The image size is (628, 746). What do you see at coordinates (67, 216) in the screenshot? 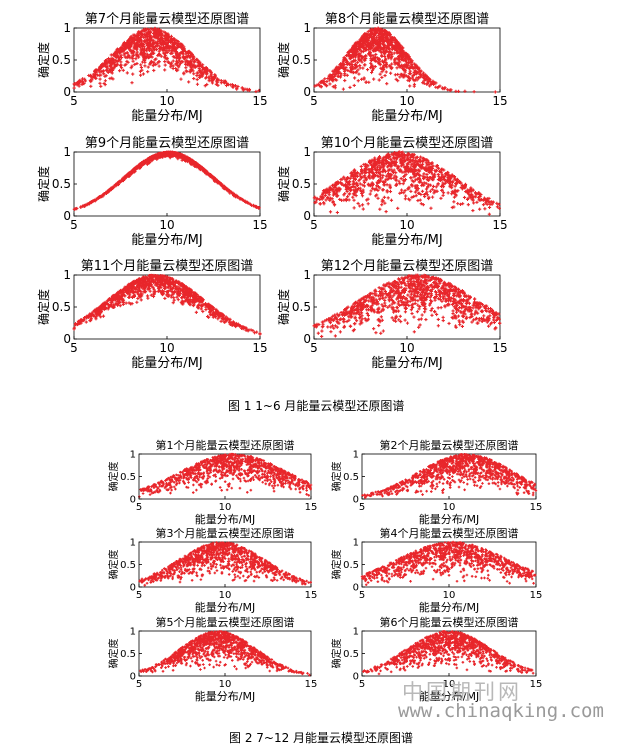
I see `y-tick-label: 0` at bounding box center [67, 216].